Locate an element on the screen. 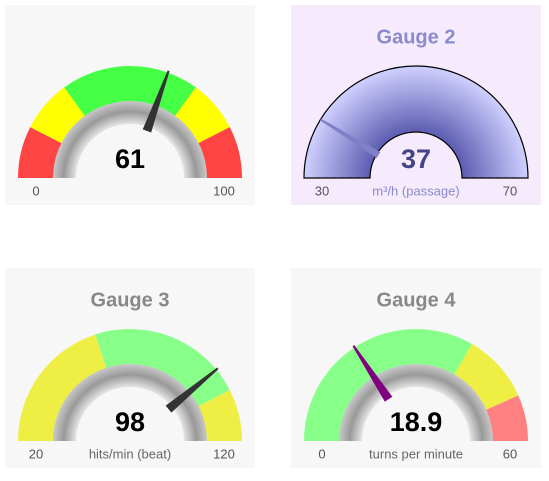 This screenshot has width=549, height=481. gauge-arc is located at coordinates (416, 122).